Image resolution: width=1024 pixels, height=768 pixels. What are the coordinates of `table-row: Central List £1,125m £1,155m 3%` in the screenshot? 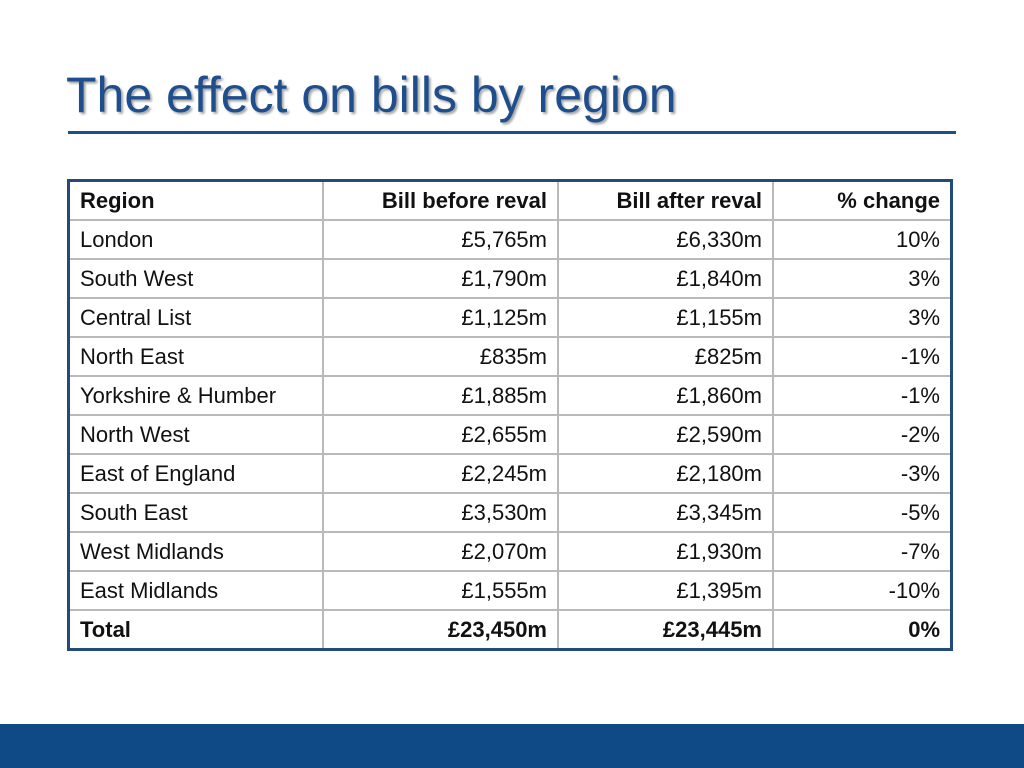 It's located at (510, 317).